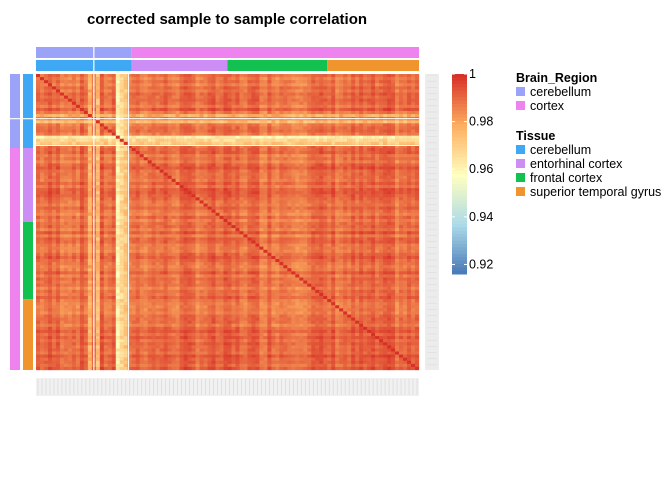  What do you see at coordinates (84, 65) in the screenshot?
I see `column-annotation-tissue-cerebellum` at bounding box center [84, 65].